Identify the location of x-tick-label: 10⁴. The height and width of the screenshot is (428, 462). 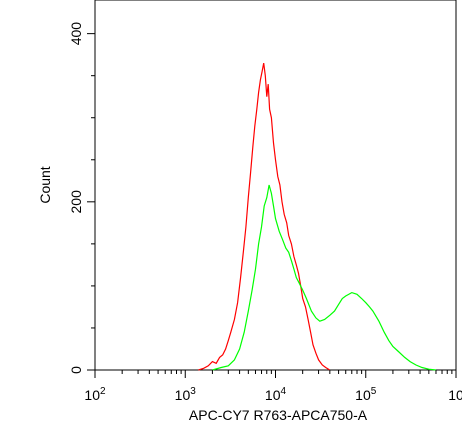
(276, 394).